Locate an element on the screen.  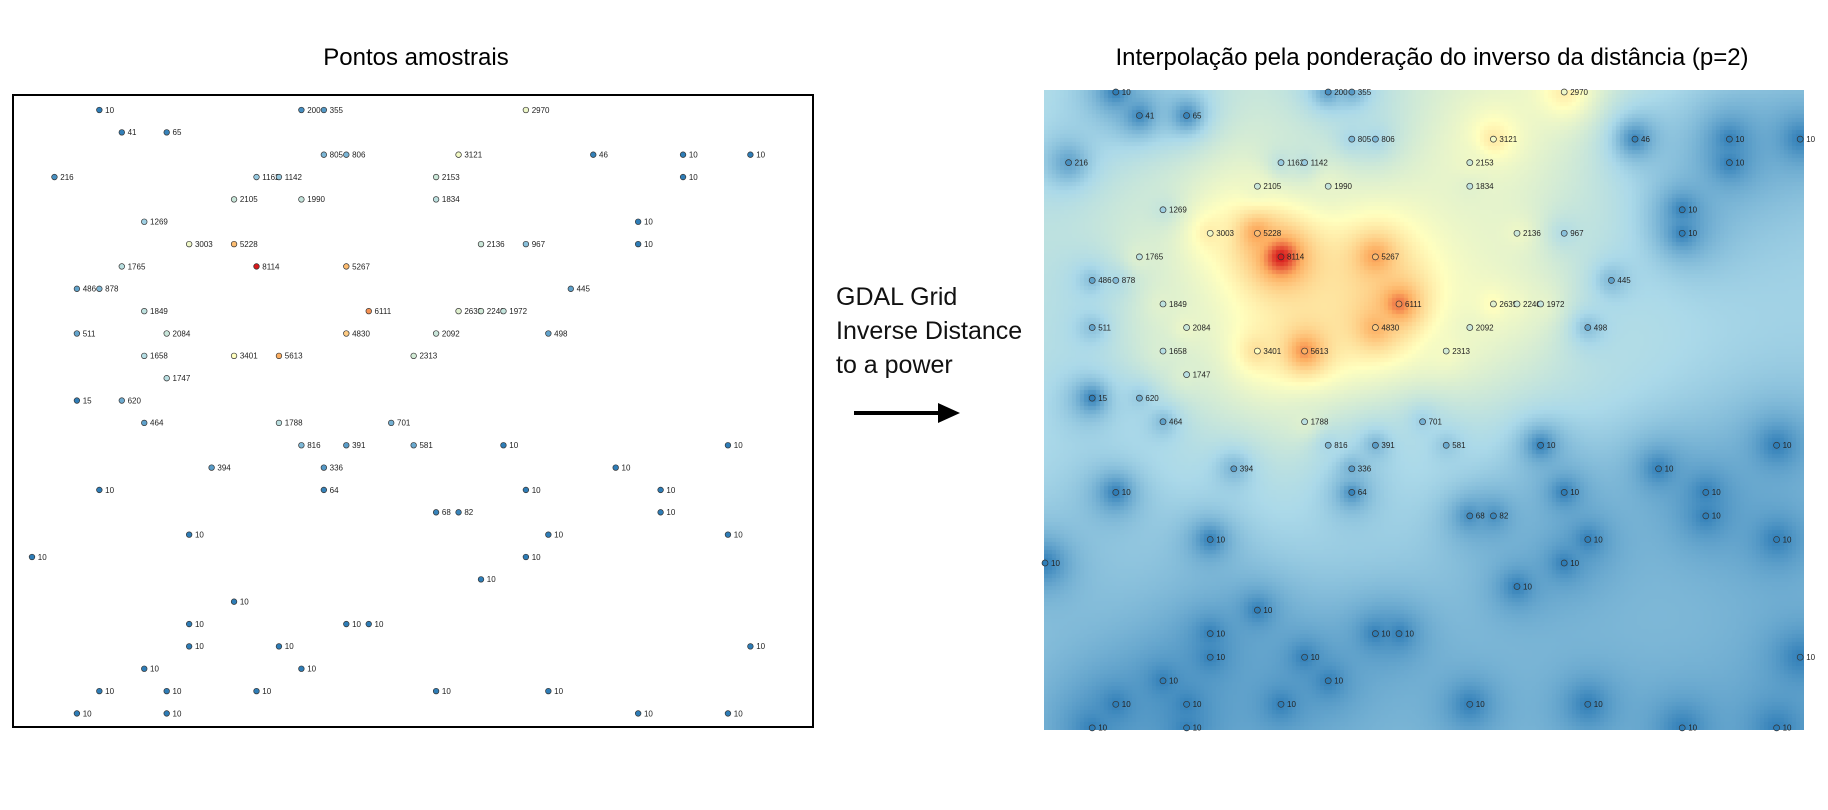
interpolation-point-label: 5267 is located at coordinates (1390, 257).